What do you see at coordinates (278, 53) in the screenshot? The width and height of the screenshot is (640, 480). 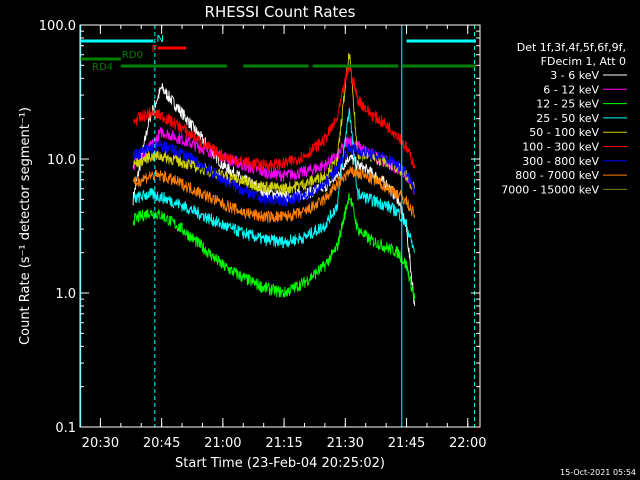 I see `flag-bars: NF RD0 RD4` at bounding box center [278, 53].